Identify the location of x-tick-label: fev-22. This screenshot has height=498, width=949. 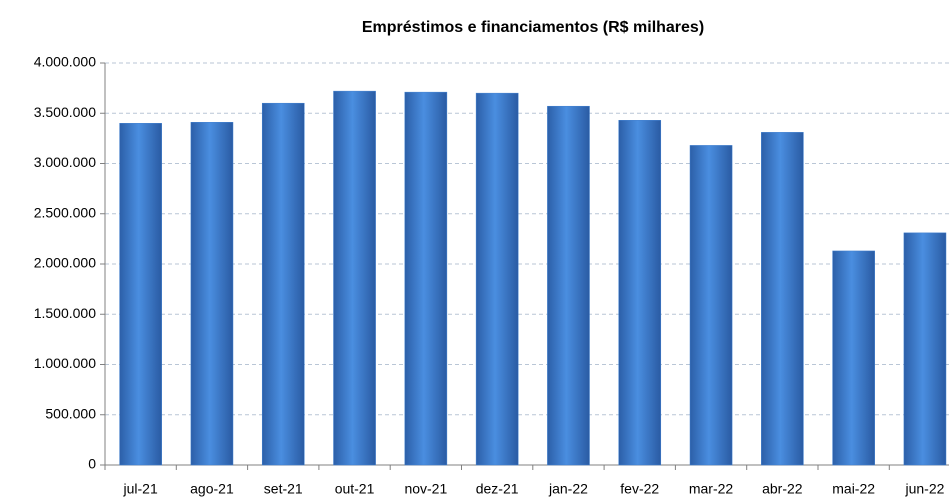
(639, 489).